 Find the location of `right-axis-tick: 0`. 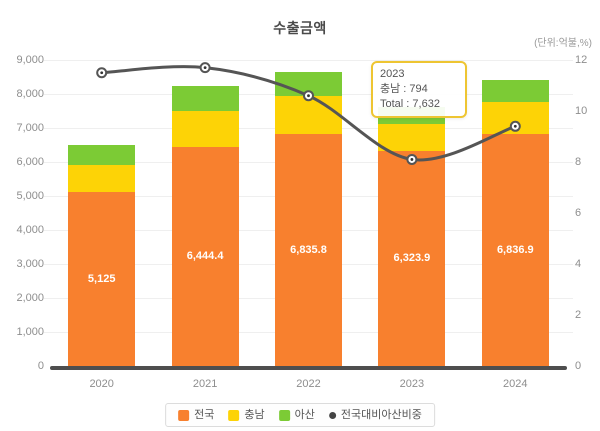

right-axis-tick: 0 is located at coordinates (578, 366).